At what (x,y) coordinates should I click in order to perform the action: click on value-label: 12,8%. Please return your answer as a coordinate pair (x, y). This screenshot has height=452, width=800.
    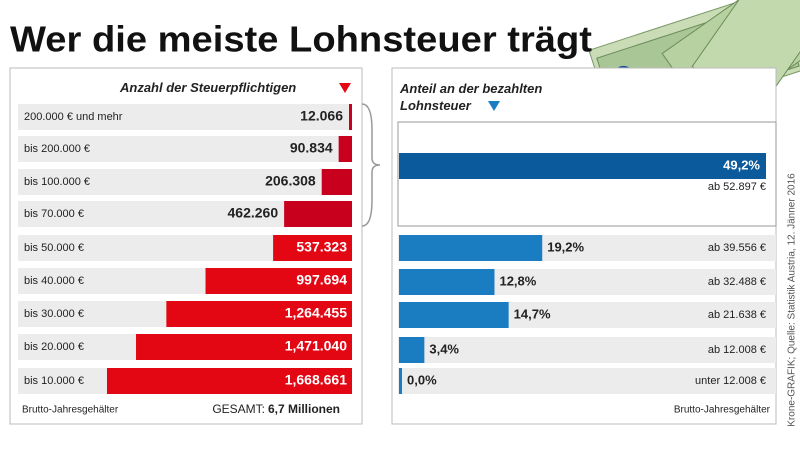
    Looking at the image, I should click on (517, 280).